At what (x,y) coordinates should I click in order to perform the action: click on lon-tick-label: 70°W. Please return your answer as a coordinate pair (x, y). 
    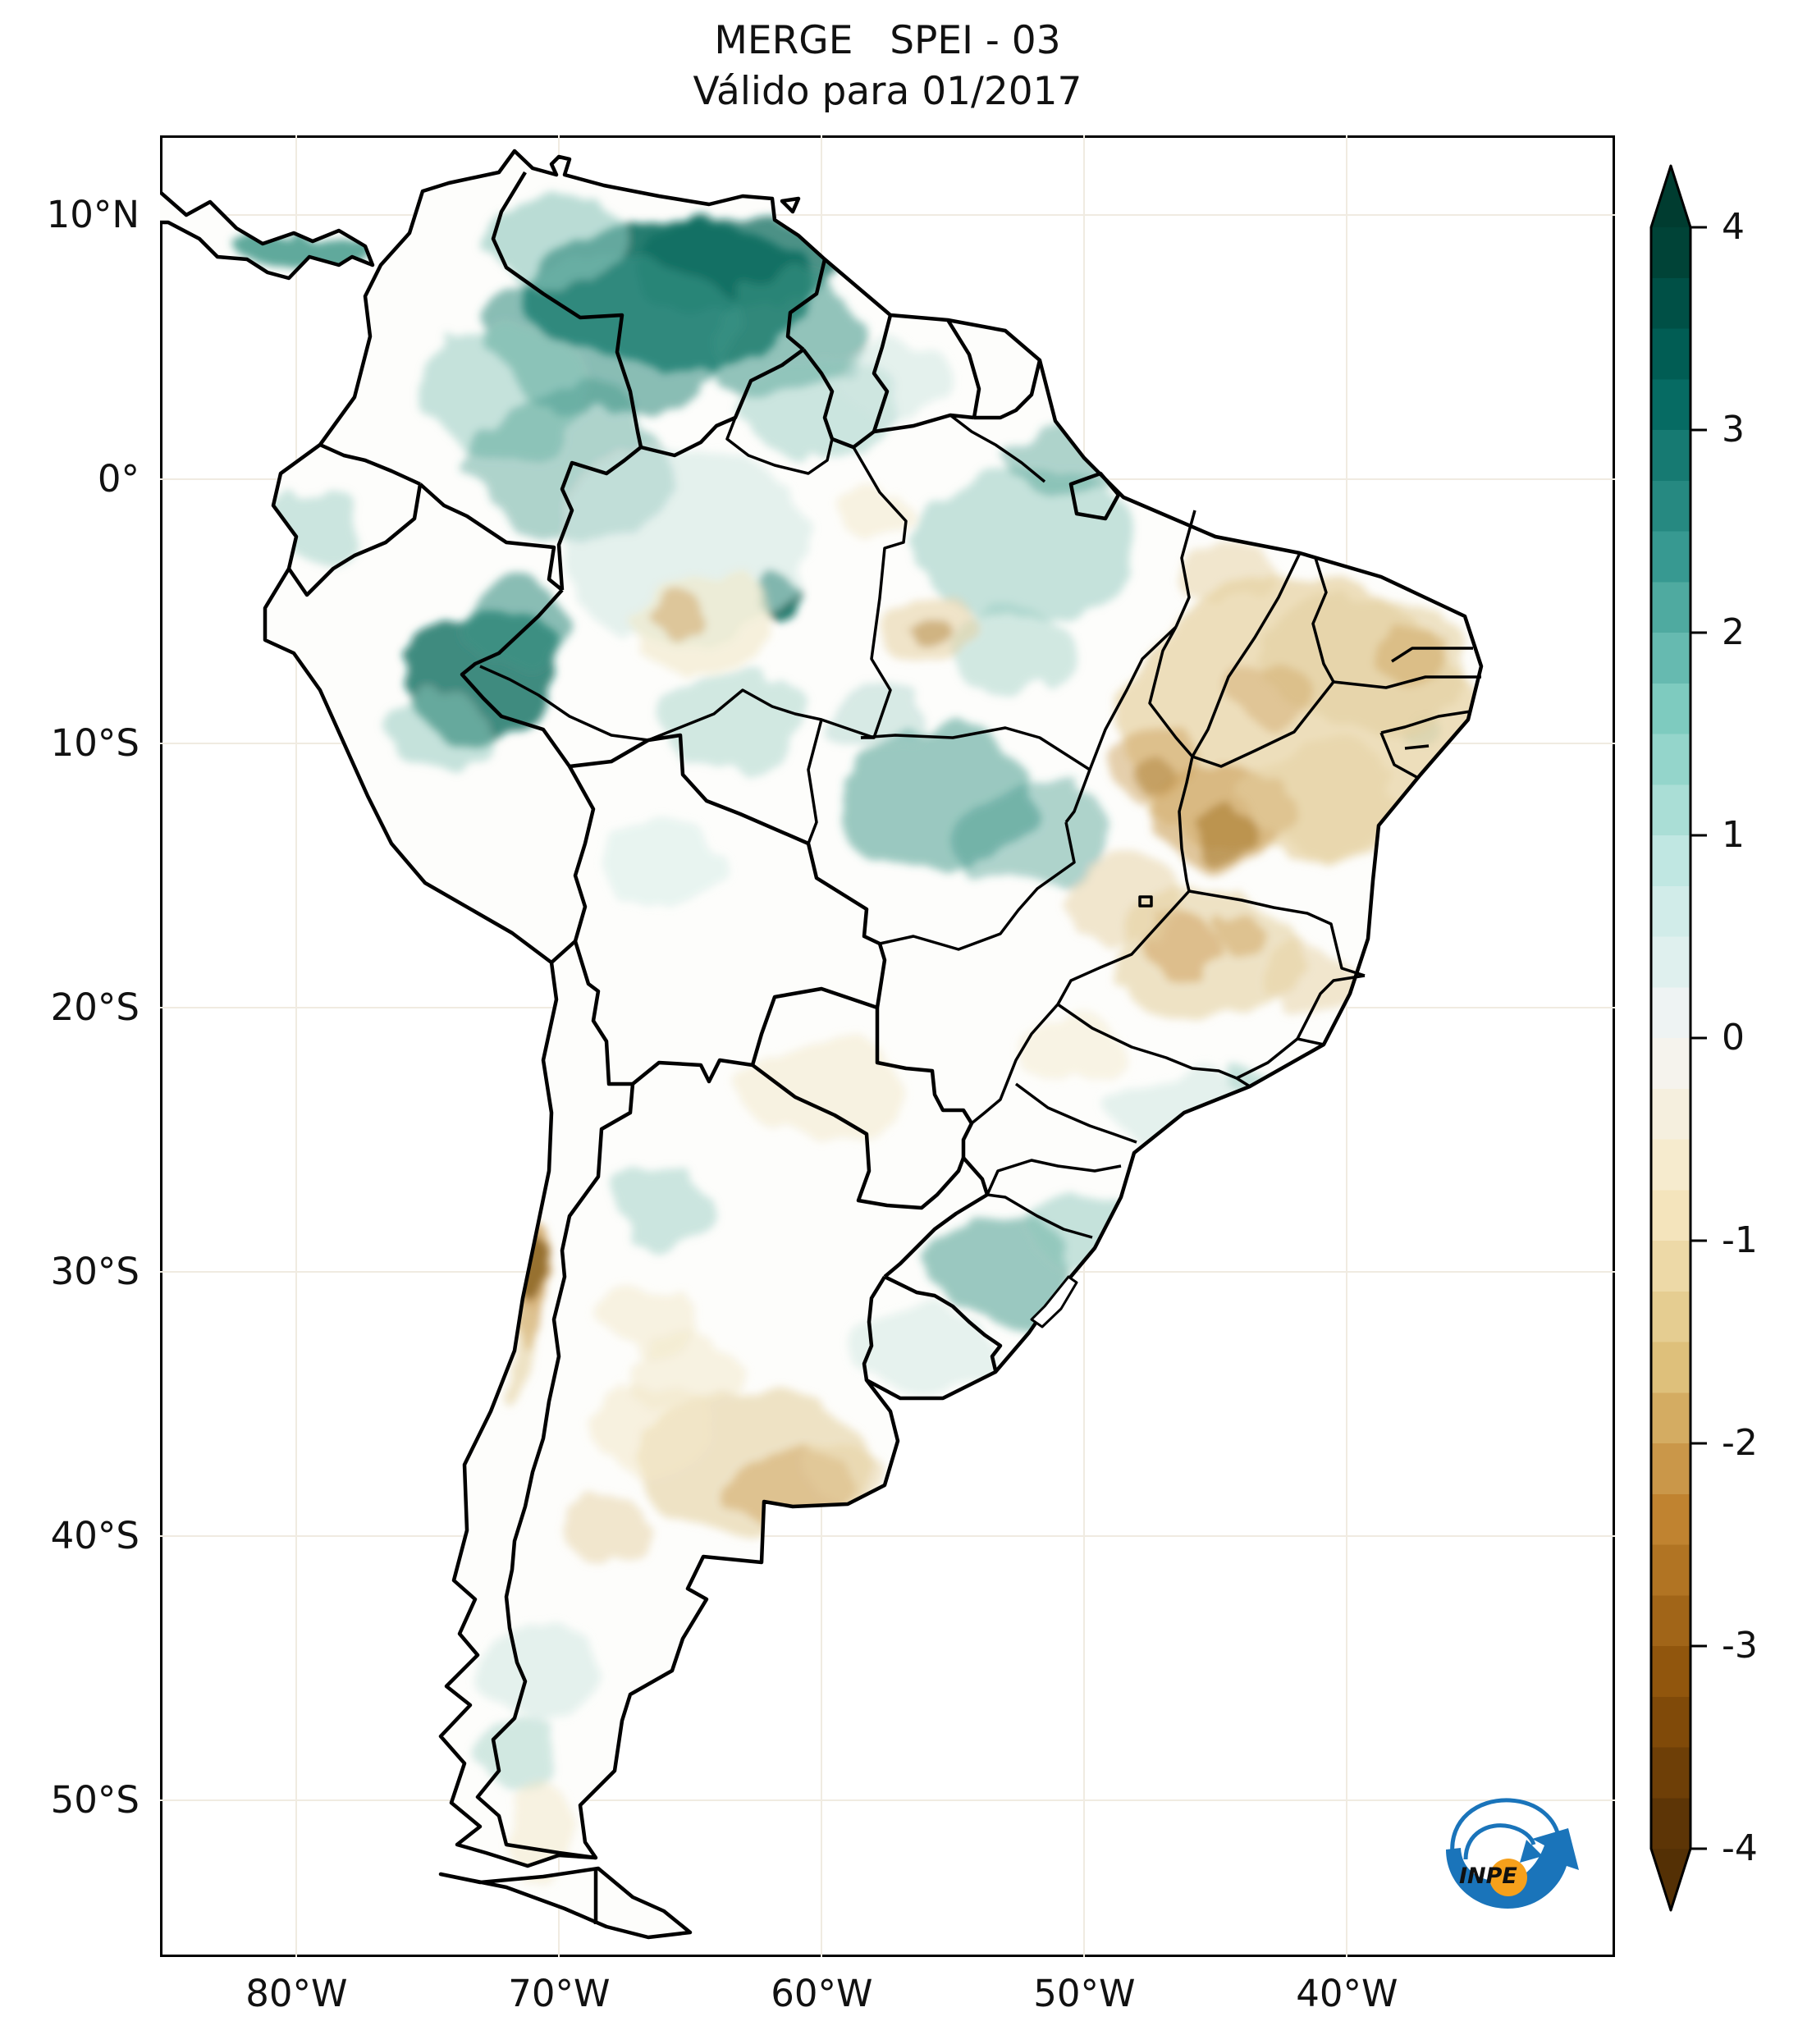
    Looking at the image, I should click on (559, 1994).